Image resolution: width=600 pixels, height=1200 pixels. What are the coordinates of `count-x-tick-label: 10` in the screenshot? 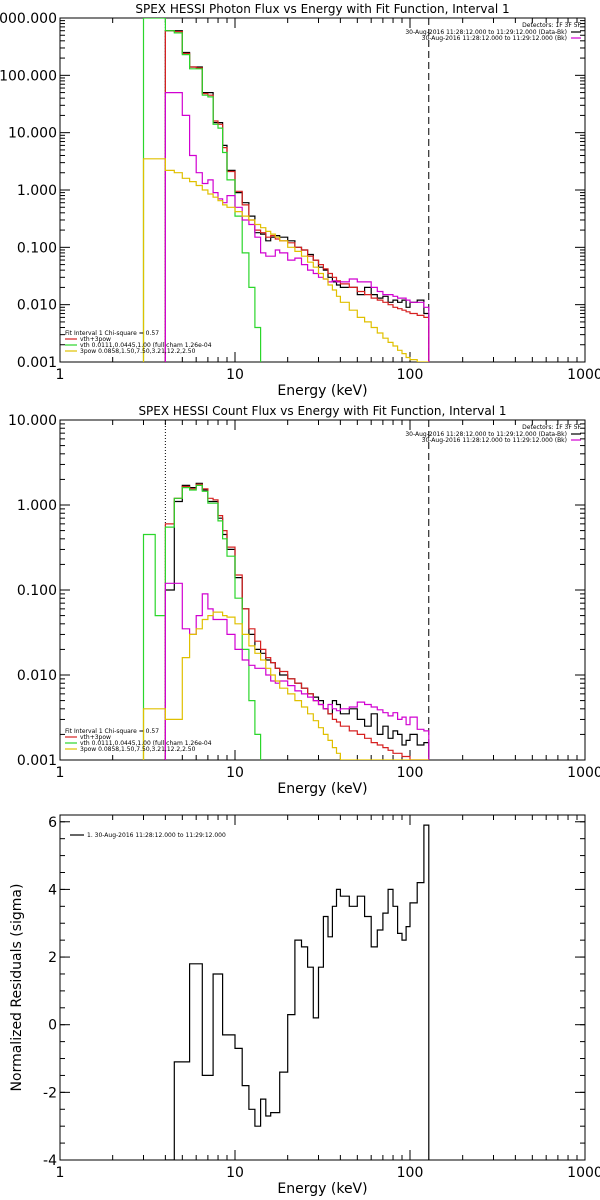 It's located at (235, 773).